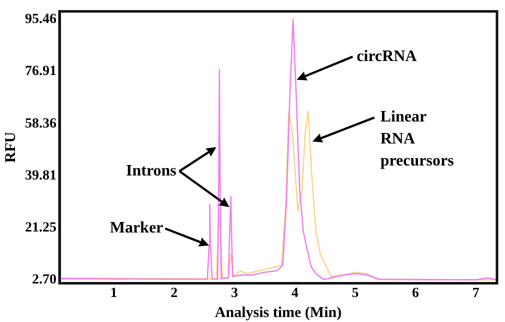 This screenshot has height=322, width=505. I want to click on x-tick-label: 6, so click(416, 294).